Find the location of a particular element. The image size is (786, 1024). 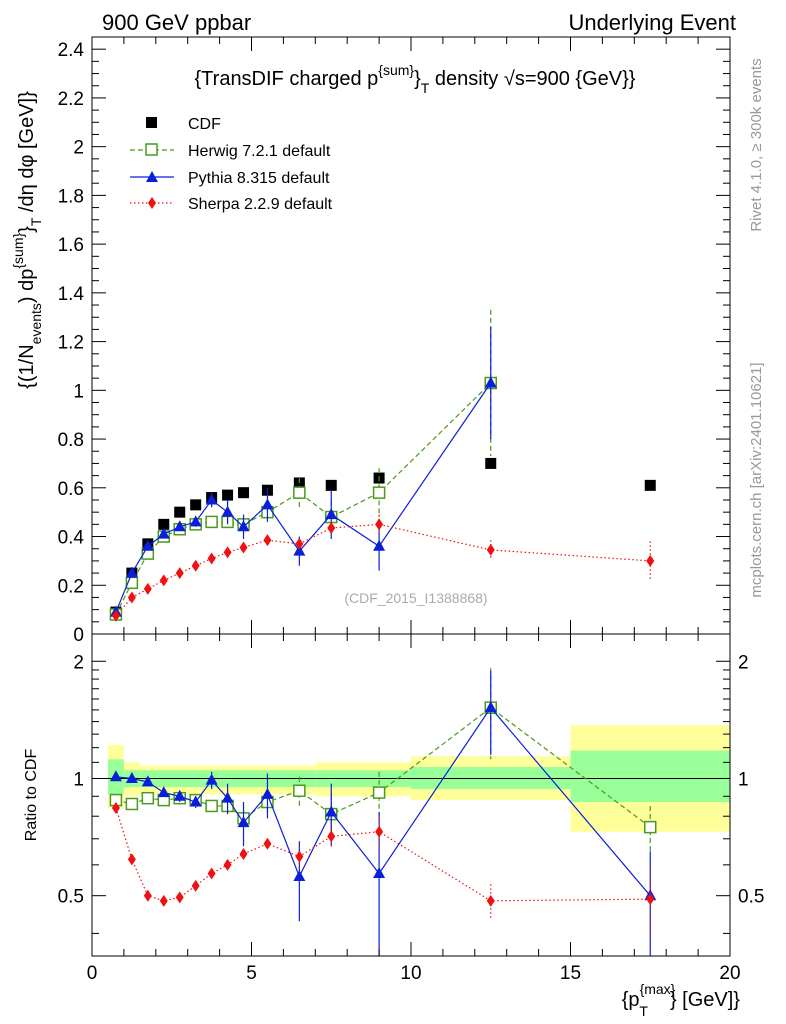

ratio-x-tick-label: 20 is located at coordinates (729, 973).